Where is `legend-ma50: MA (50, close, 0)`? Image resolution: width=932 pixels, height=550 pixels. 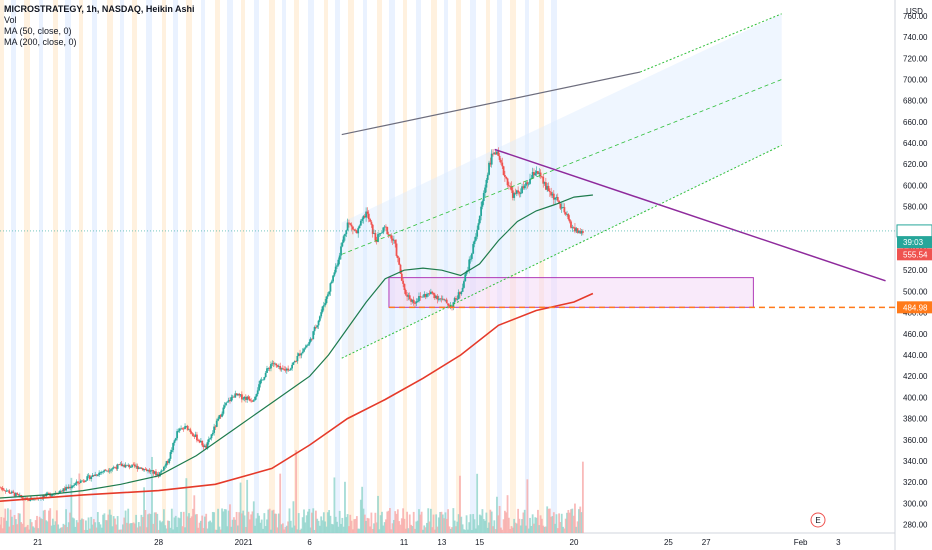 legend-ma50: MA (50, close, 0) is located at coordinates (38, 31).